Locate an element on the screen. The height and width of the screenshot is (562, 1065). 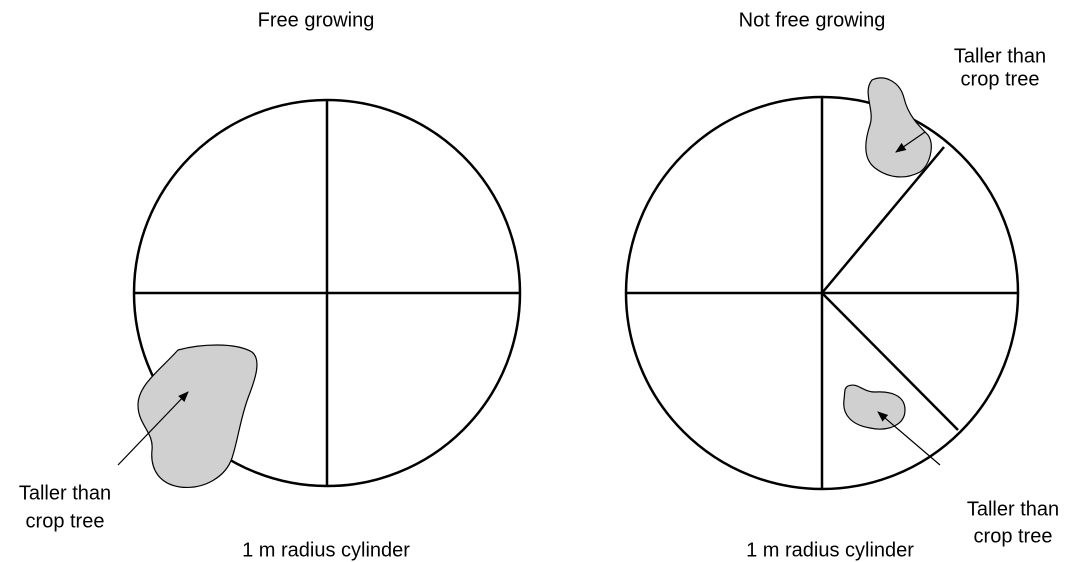
panel-title: Free growing is located at coordinates (316, 20).